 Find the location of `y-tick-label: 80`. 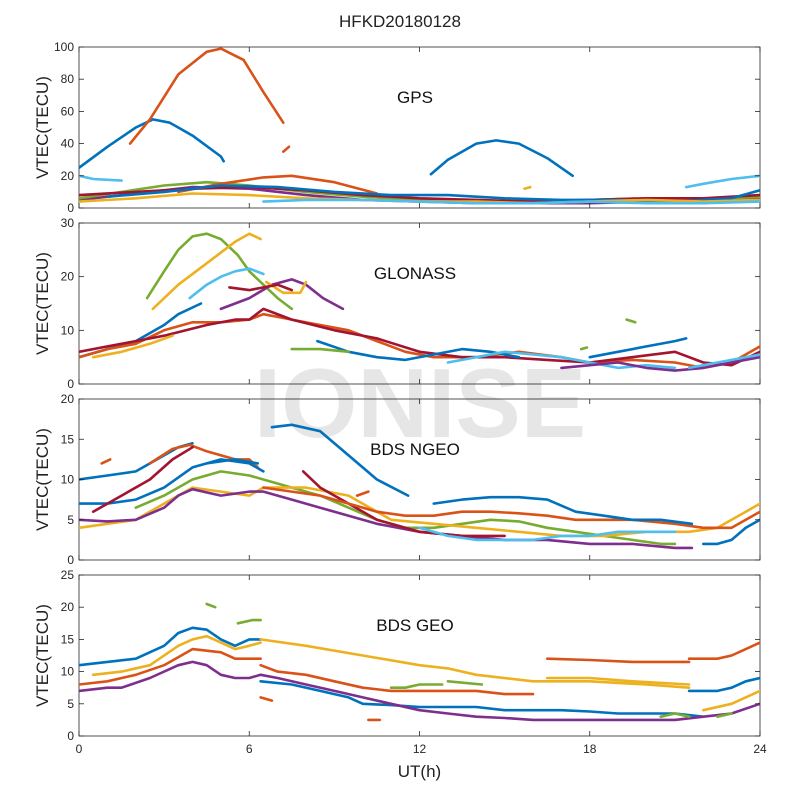

y-tick-label: 80 is located at coordinates (68, 79).